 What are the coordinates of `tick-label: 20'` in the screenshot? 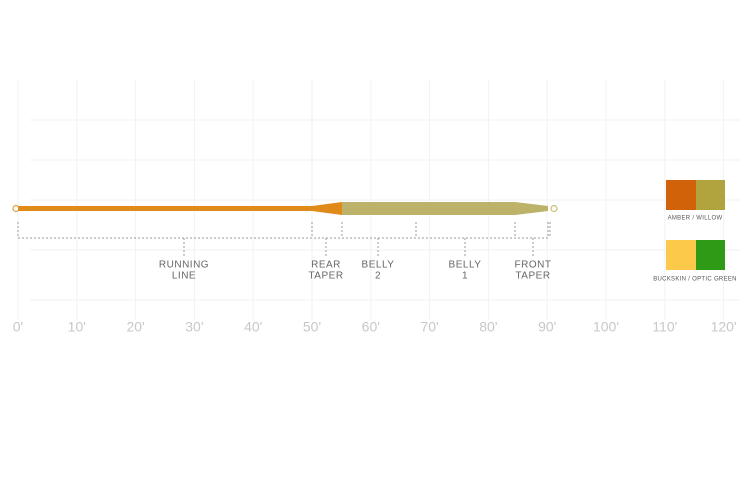 It's located at (135, 327).